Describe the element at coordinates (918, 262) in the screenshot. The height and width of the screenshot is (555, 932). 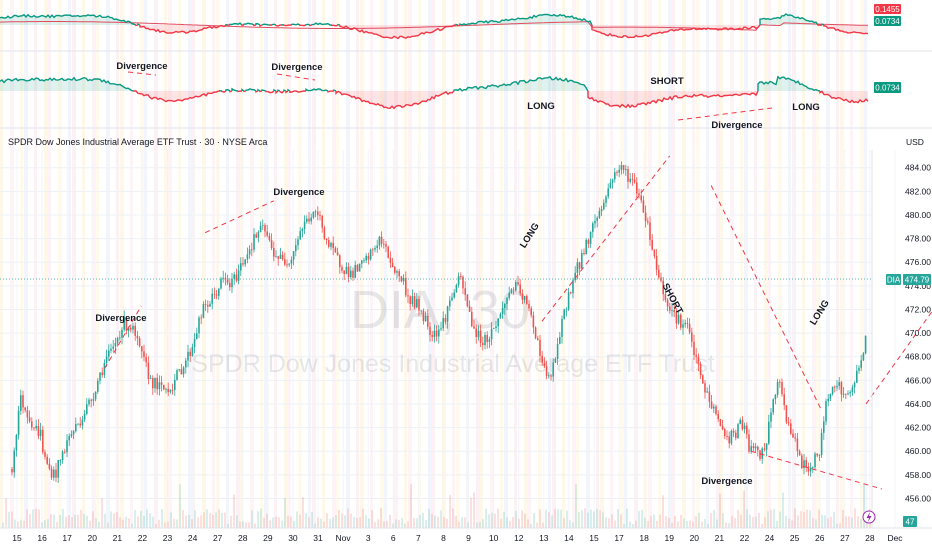
I see `price-tick-label: 476.00` at that location.